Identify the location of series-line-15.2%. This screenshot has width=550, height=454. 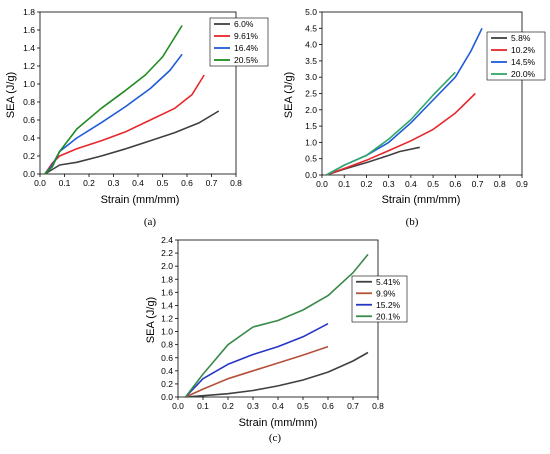
(256, 360).